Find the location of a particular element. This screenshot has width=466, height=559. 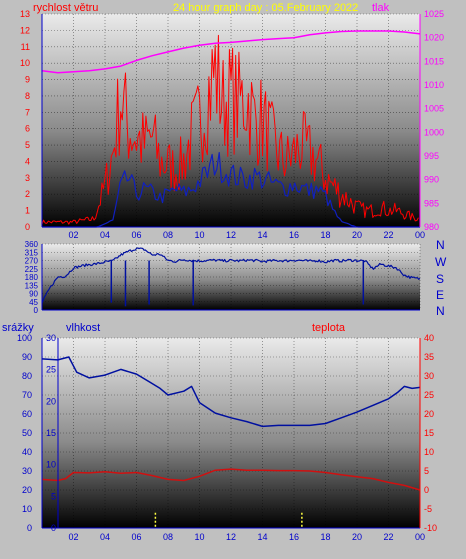

direction-y-tick: 225 is located at coordinates (32, 269).